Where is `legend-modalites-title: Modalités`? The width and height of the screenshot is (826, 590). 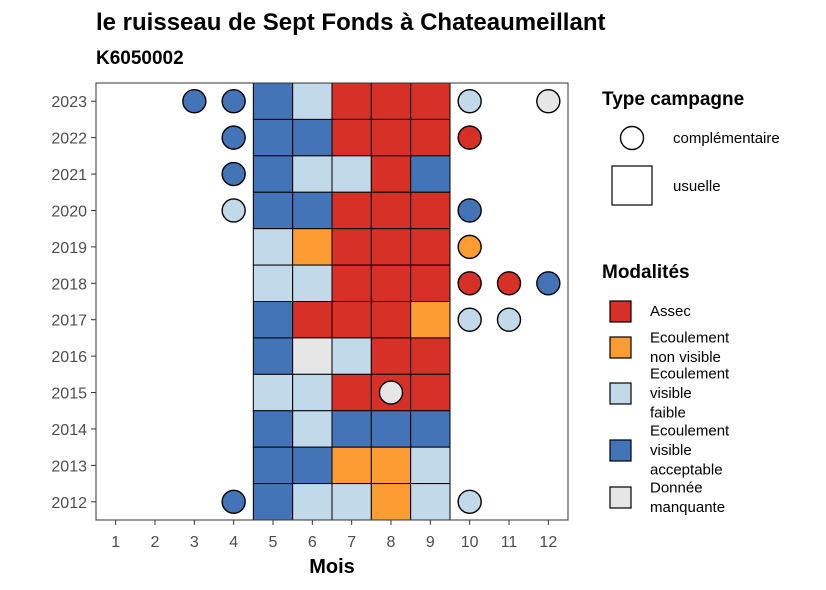 legend-modalites-title: Modalités is located at coordinates (646, 272).